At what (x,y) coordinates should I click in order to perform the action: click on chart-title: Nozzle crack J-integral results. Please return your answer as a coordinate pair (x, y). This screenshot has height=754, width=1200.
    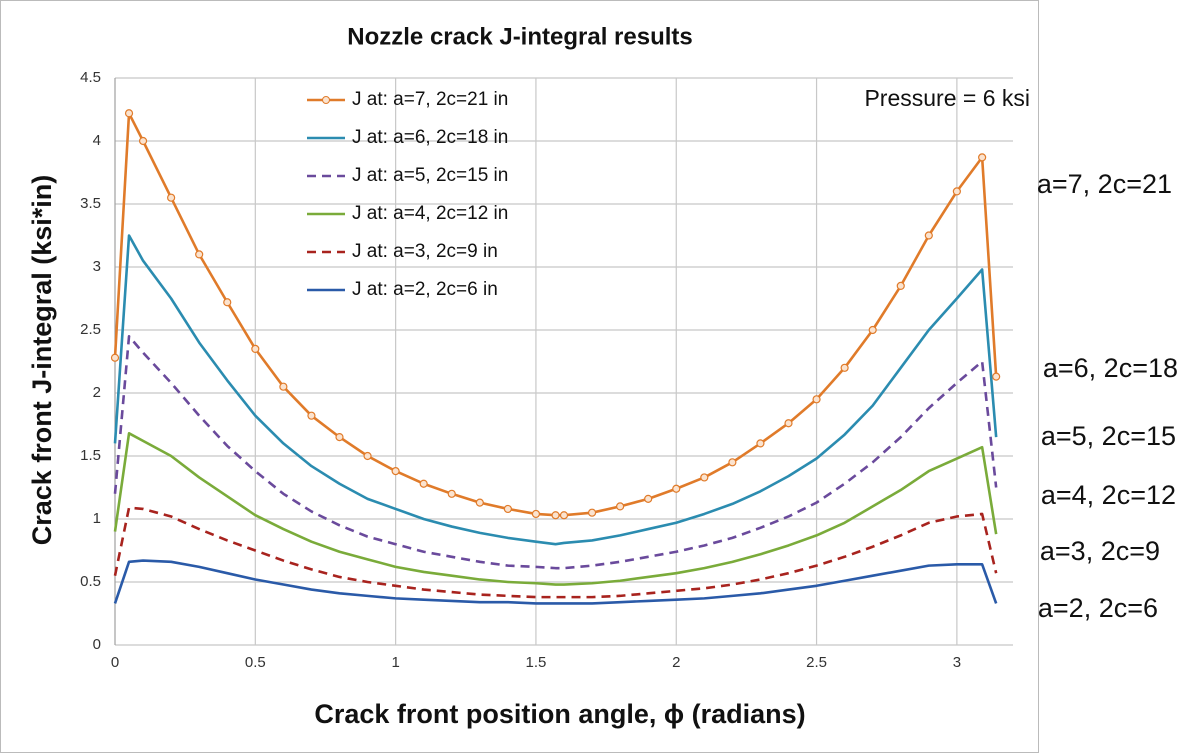
    Looking at the image, I should click on (519, 36).